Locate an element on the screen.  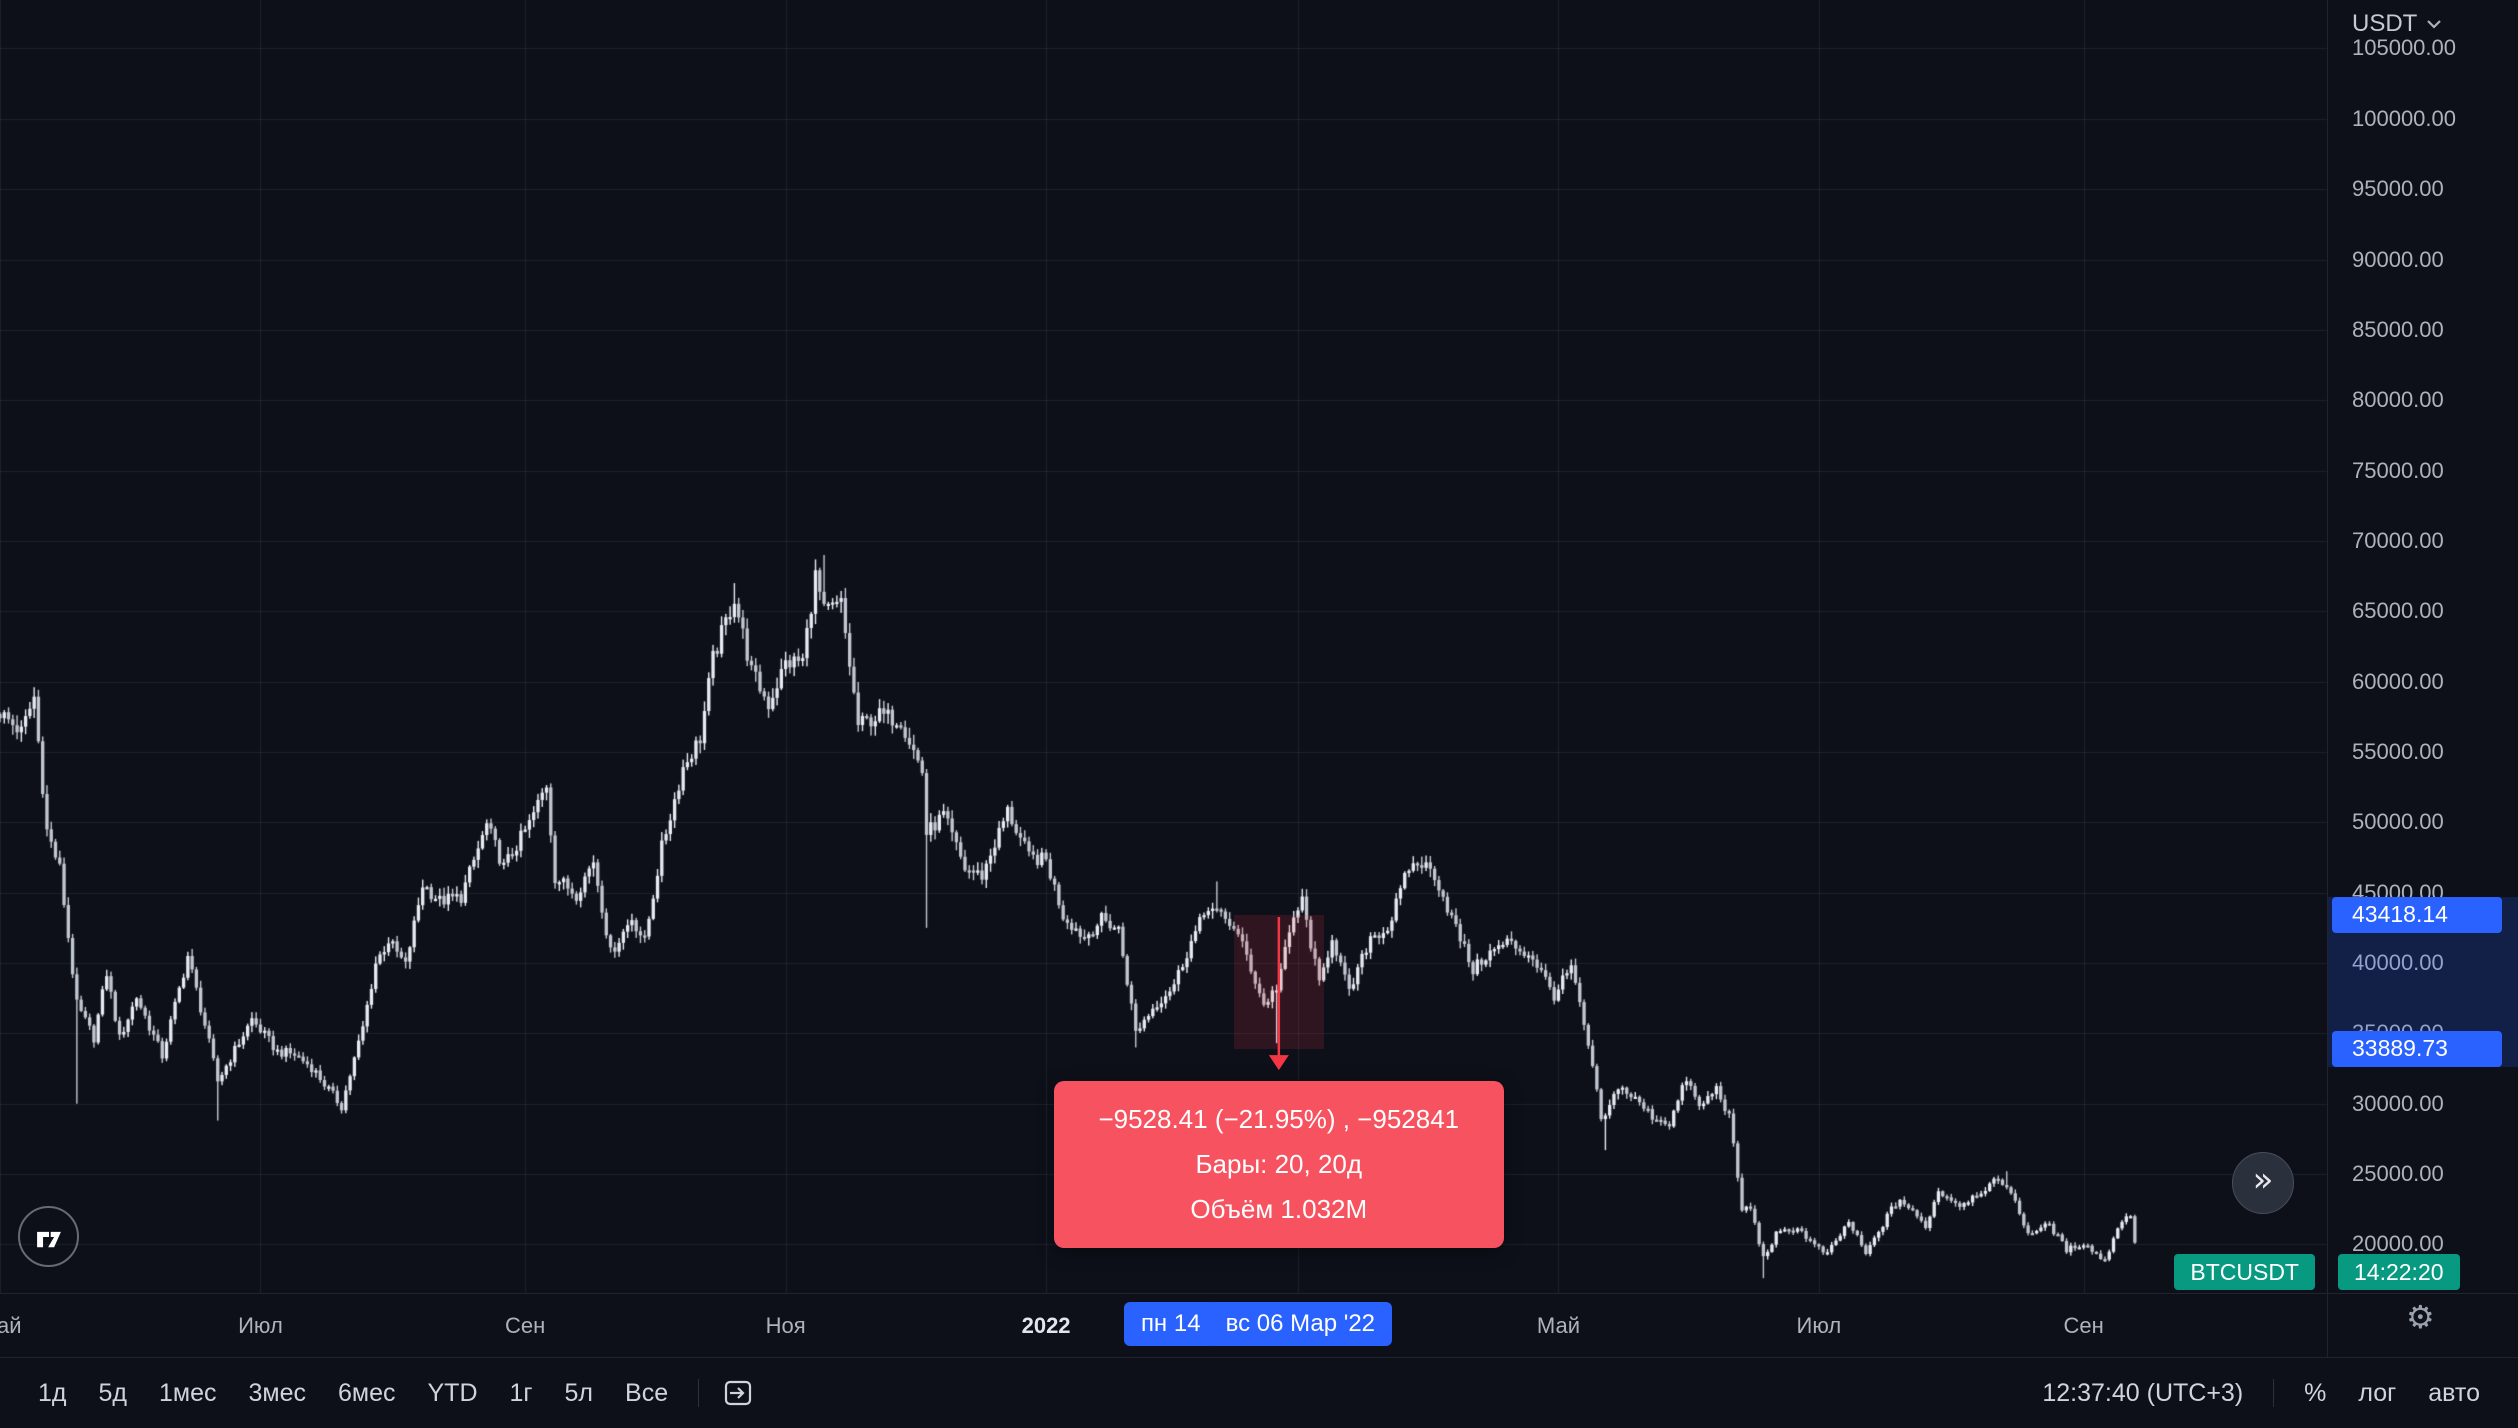
scale-mode-percent: % is located at coordinates (2315, 1393).